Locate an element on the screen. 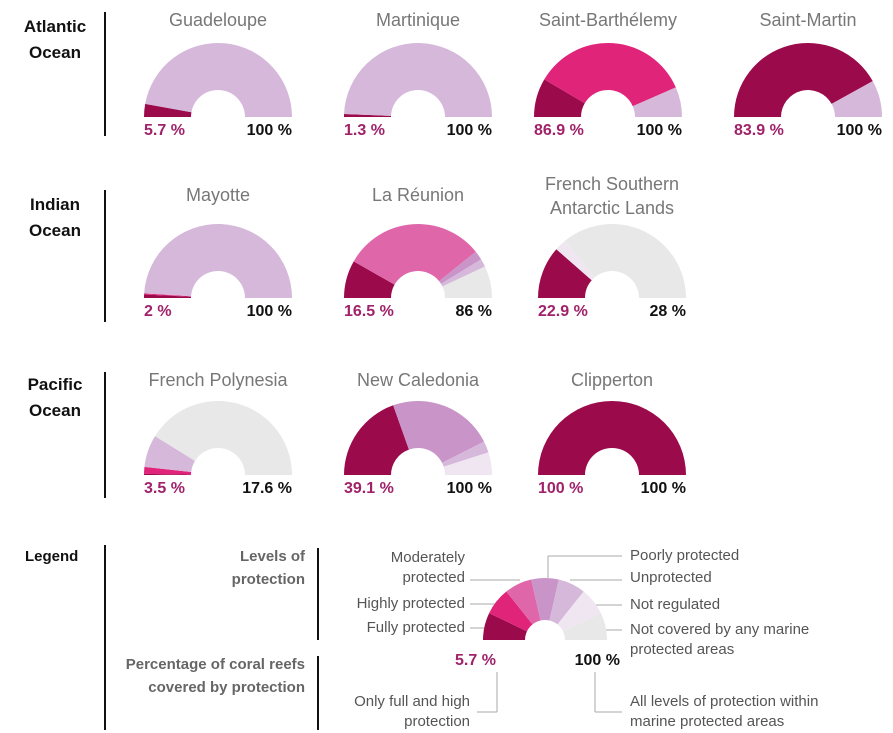 This screenshot has width=893, height=733. chart-title: Saint-Barthélemy is located at coordinates (608, 20).